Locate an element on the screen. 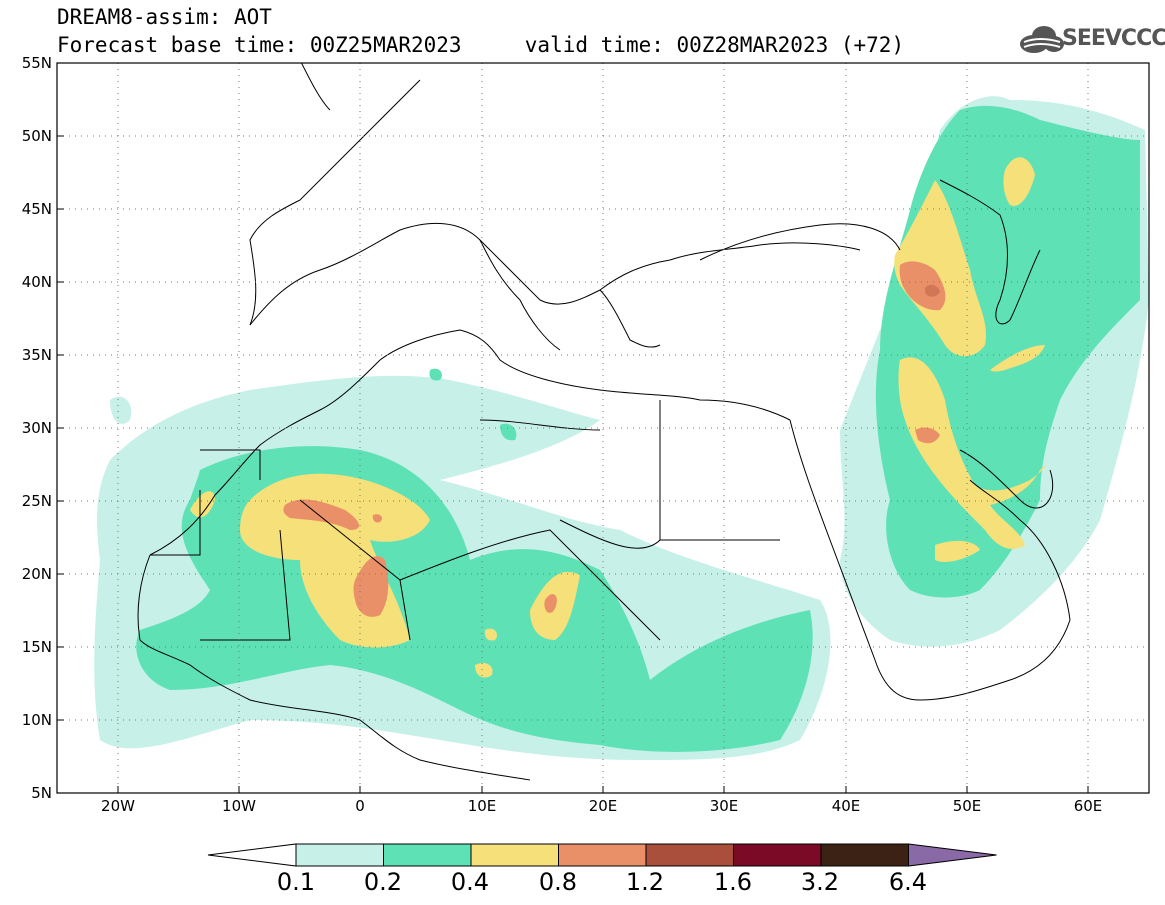 The height and width of the screenshot is (905, 1165). lon-label-10e: 10E is located at coordinates (482, 806).